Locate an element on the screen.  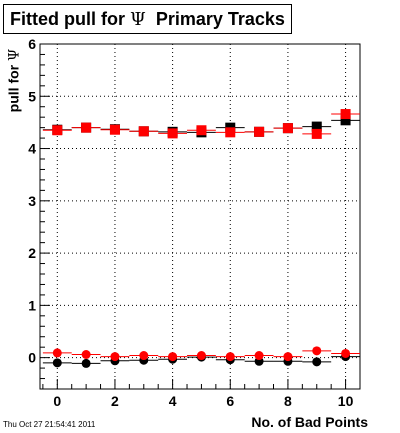
y-tick-label: 2 is located at coordinates (32, 253).